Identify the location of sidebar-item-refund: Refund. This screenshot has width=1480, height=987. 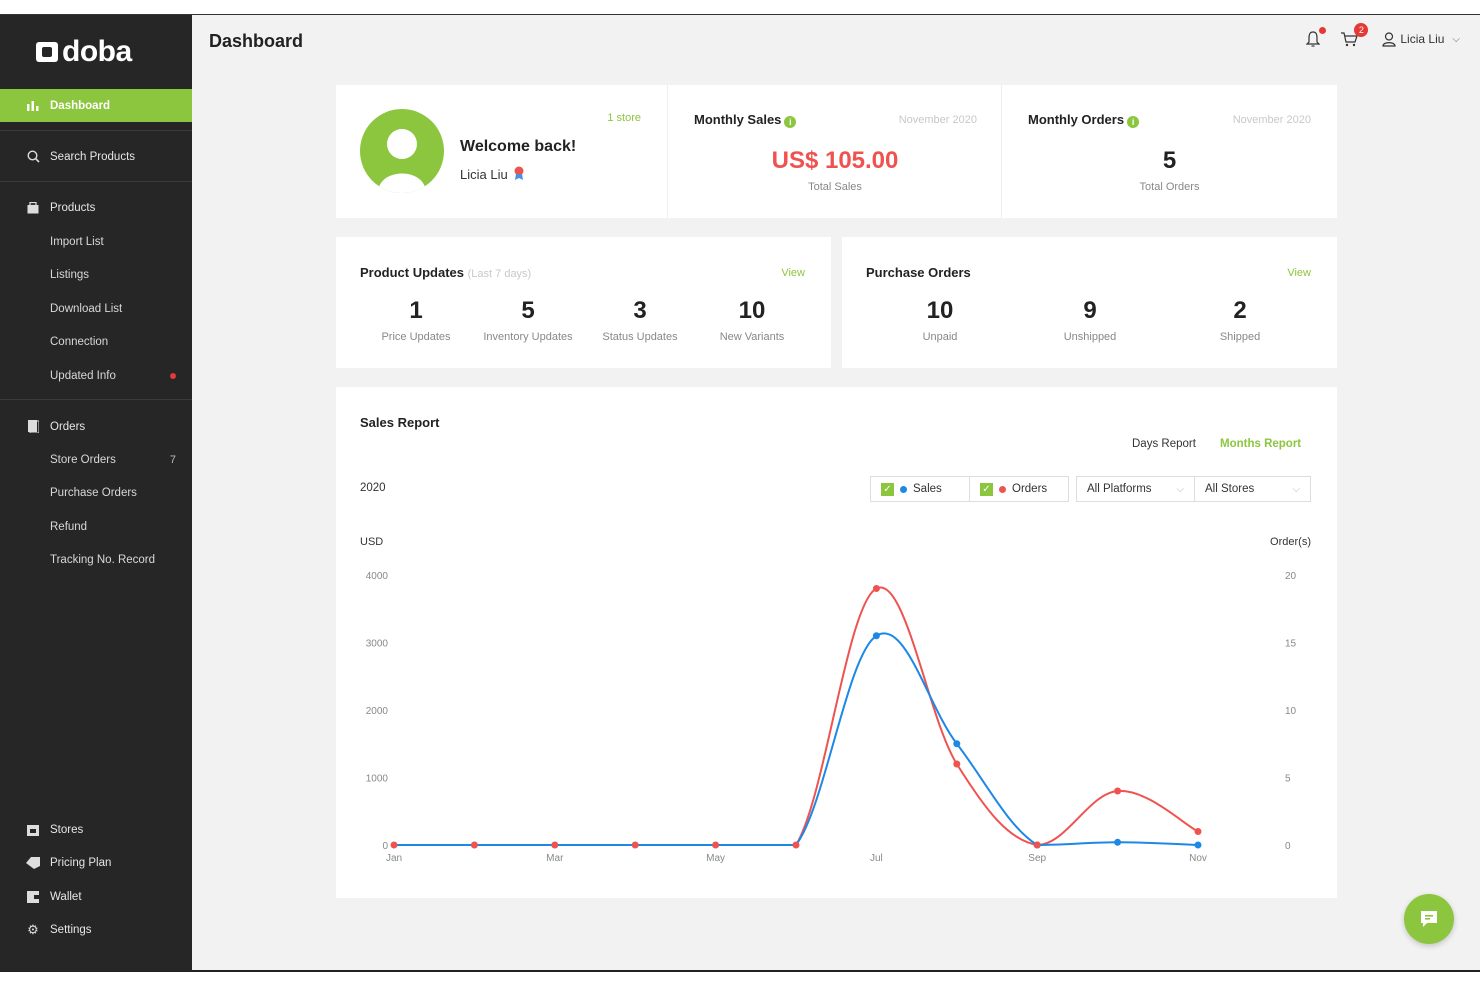
(96, 526).